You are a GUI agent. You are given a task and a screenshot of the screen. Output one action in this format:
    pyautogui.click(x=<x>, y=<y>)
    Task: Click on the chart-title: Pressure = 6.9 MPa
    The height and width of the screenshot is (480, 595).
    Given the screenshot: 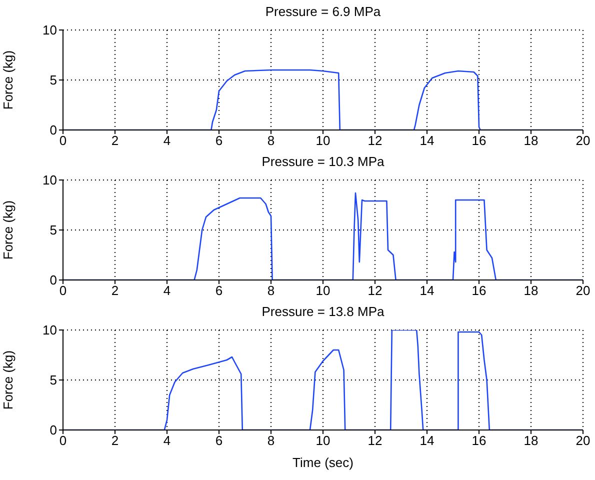 What is the action you would take?
    pyautogui.click(x=323, y=11)
    